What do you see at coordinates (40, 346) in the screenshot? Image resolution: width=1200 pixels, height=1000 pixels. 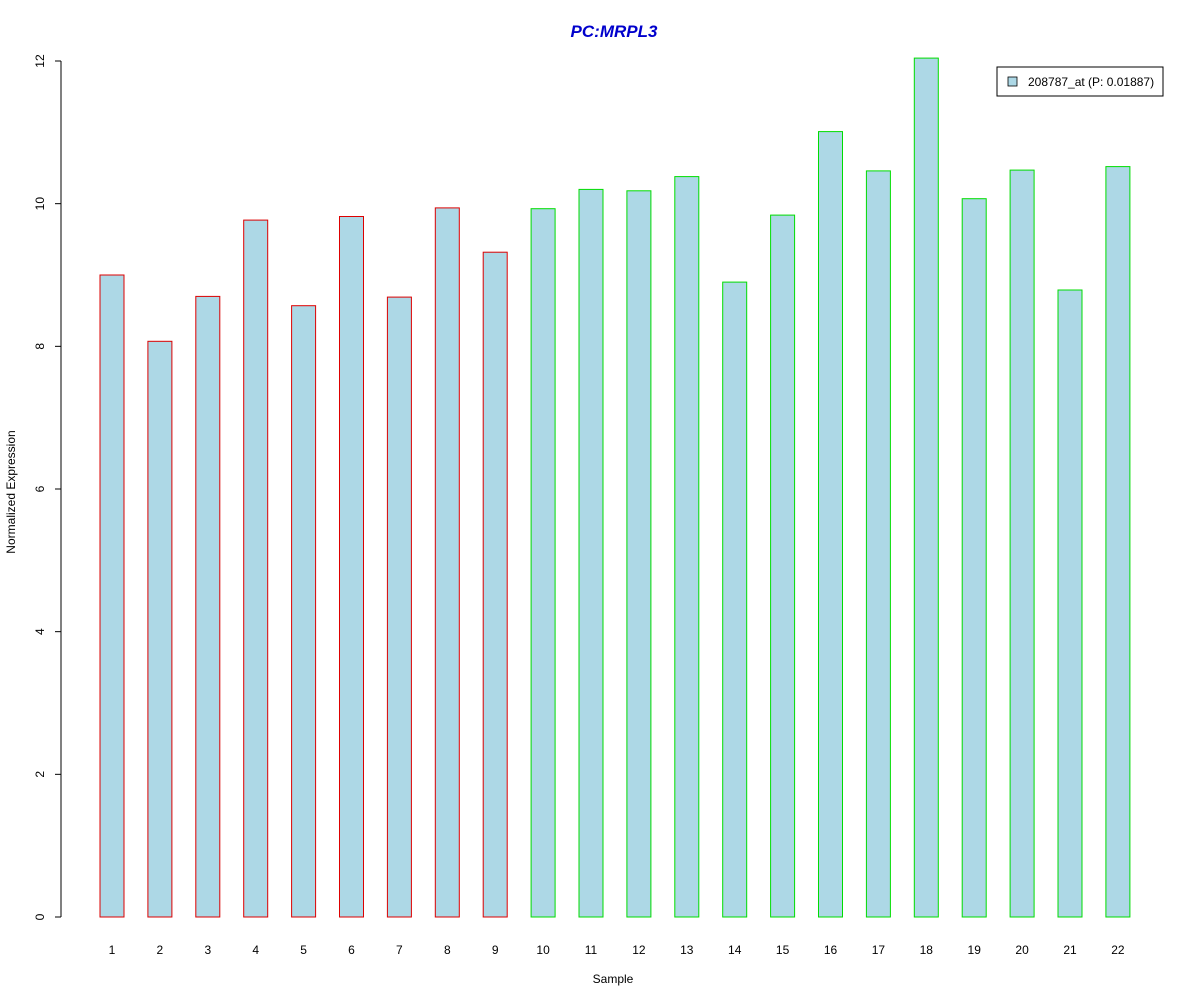 I see `y-tick-label: 8` at bounding box center [40, 346].